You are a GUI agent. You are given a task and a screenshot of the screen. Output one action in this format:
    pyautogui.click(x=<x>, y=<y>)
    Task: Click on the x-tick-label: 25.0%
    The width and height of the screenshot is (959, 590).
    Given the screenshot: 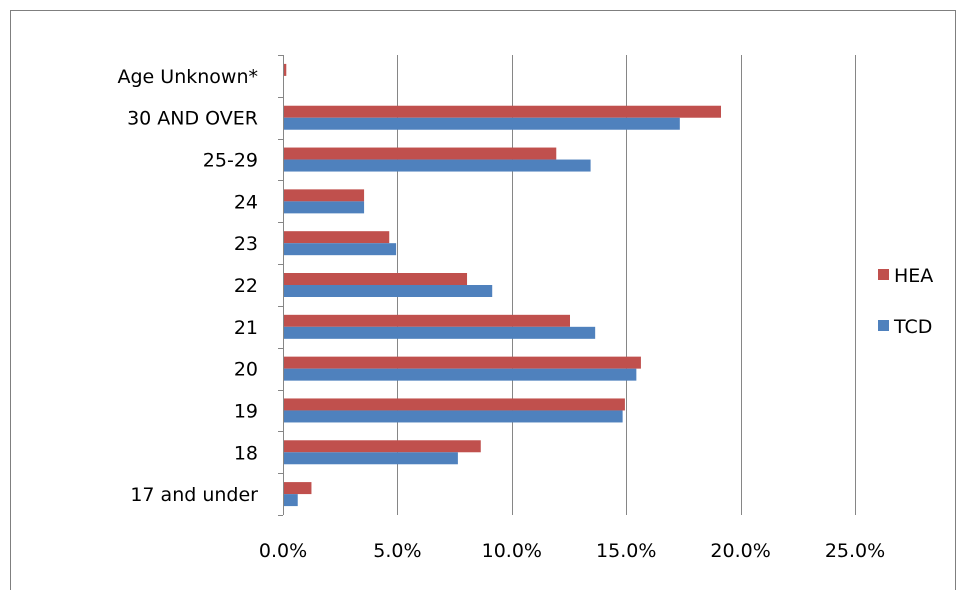 What is the action you would take?
    pyautogui.click(x=855, y=551)
    